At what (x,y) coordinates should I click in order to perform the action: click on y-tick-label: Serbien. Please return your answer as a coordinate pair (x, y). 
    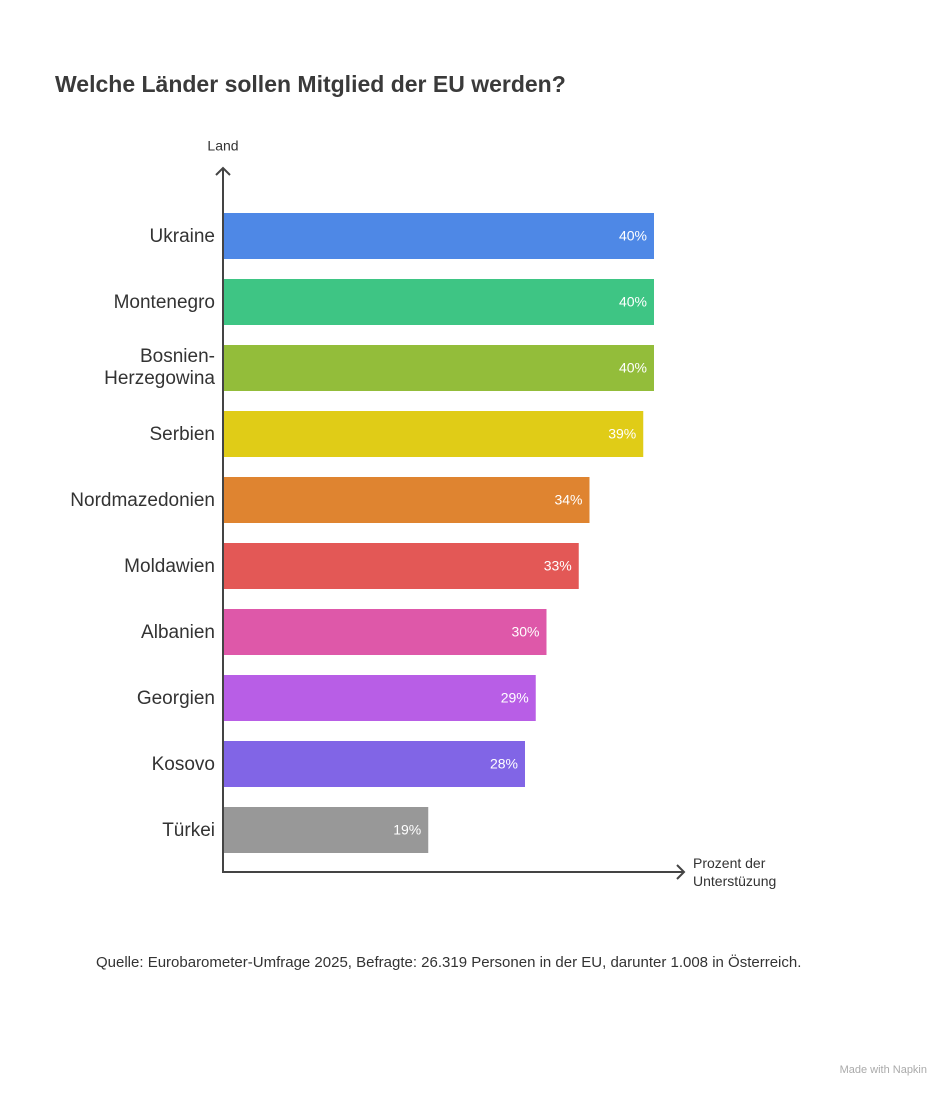
    Looking at the image, I should click on (183, 434).